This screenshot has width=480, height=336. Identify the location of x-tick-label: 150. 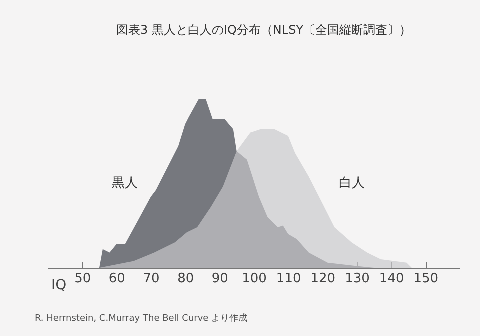
(426, 279).